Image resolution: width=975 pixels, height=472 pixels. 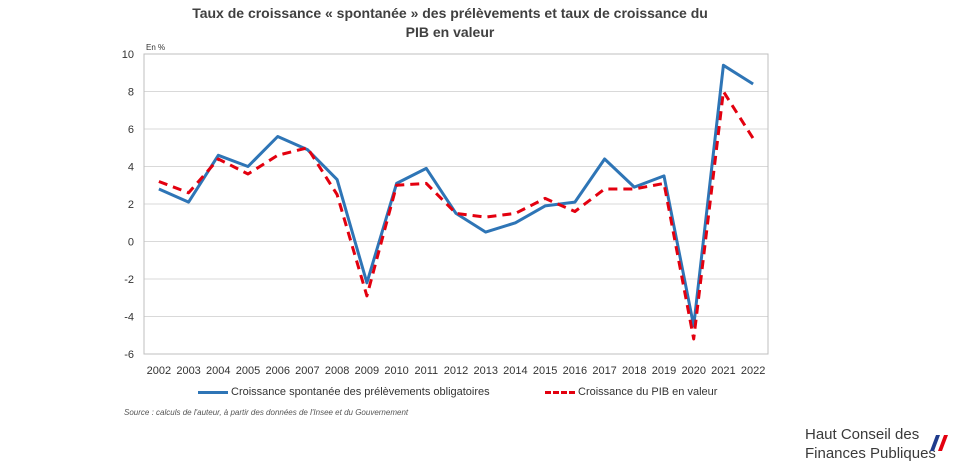 What do you see at coordinates (188, 371) in the screenshot?
I see `x-tick-label: 2003` at bounding box center [188, 371].